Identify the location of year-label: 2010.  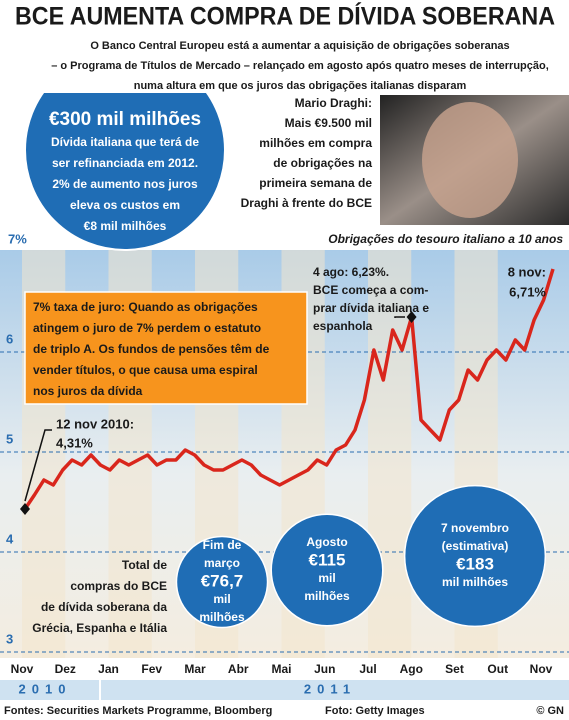
(45, 688).